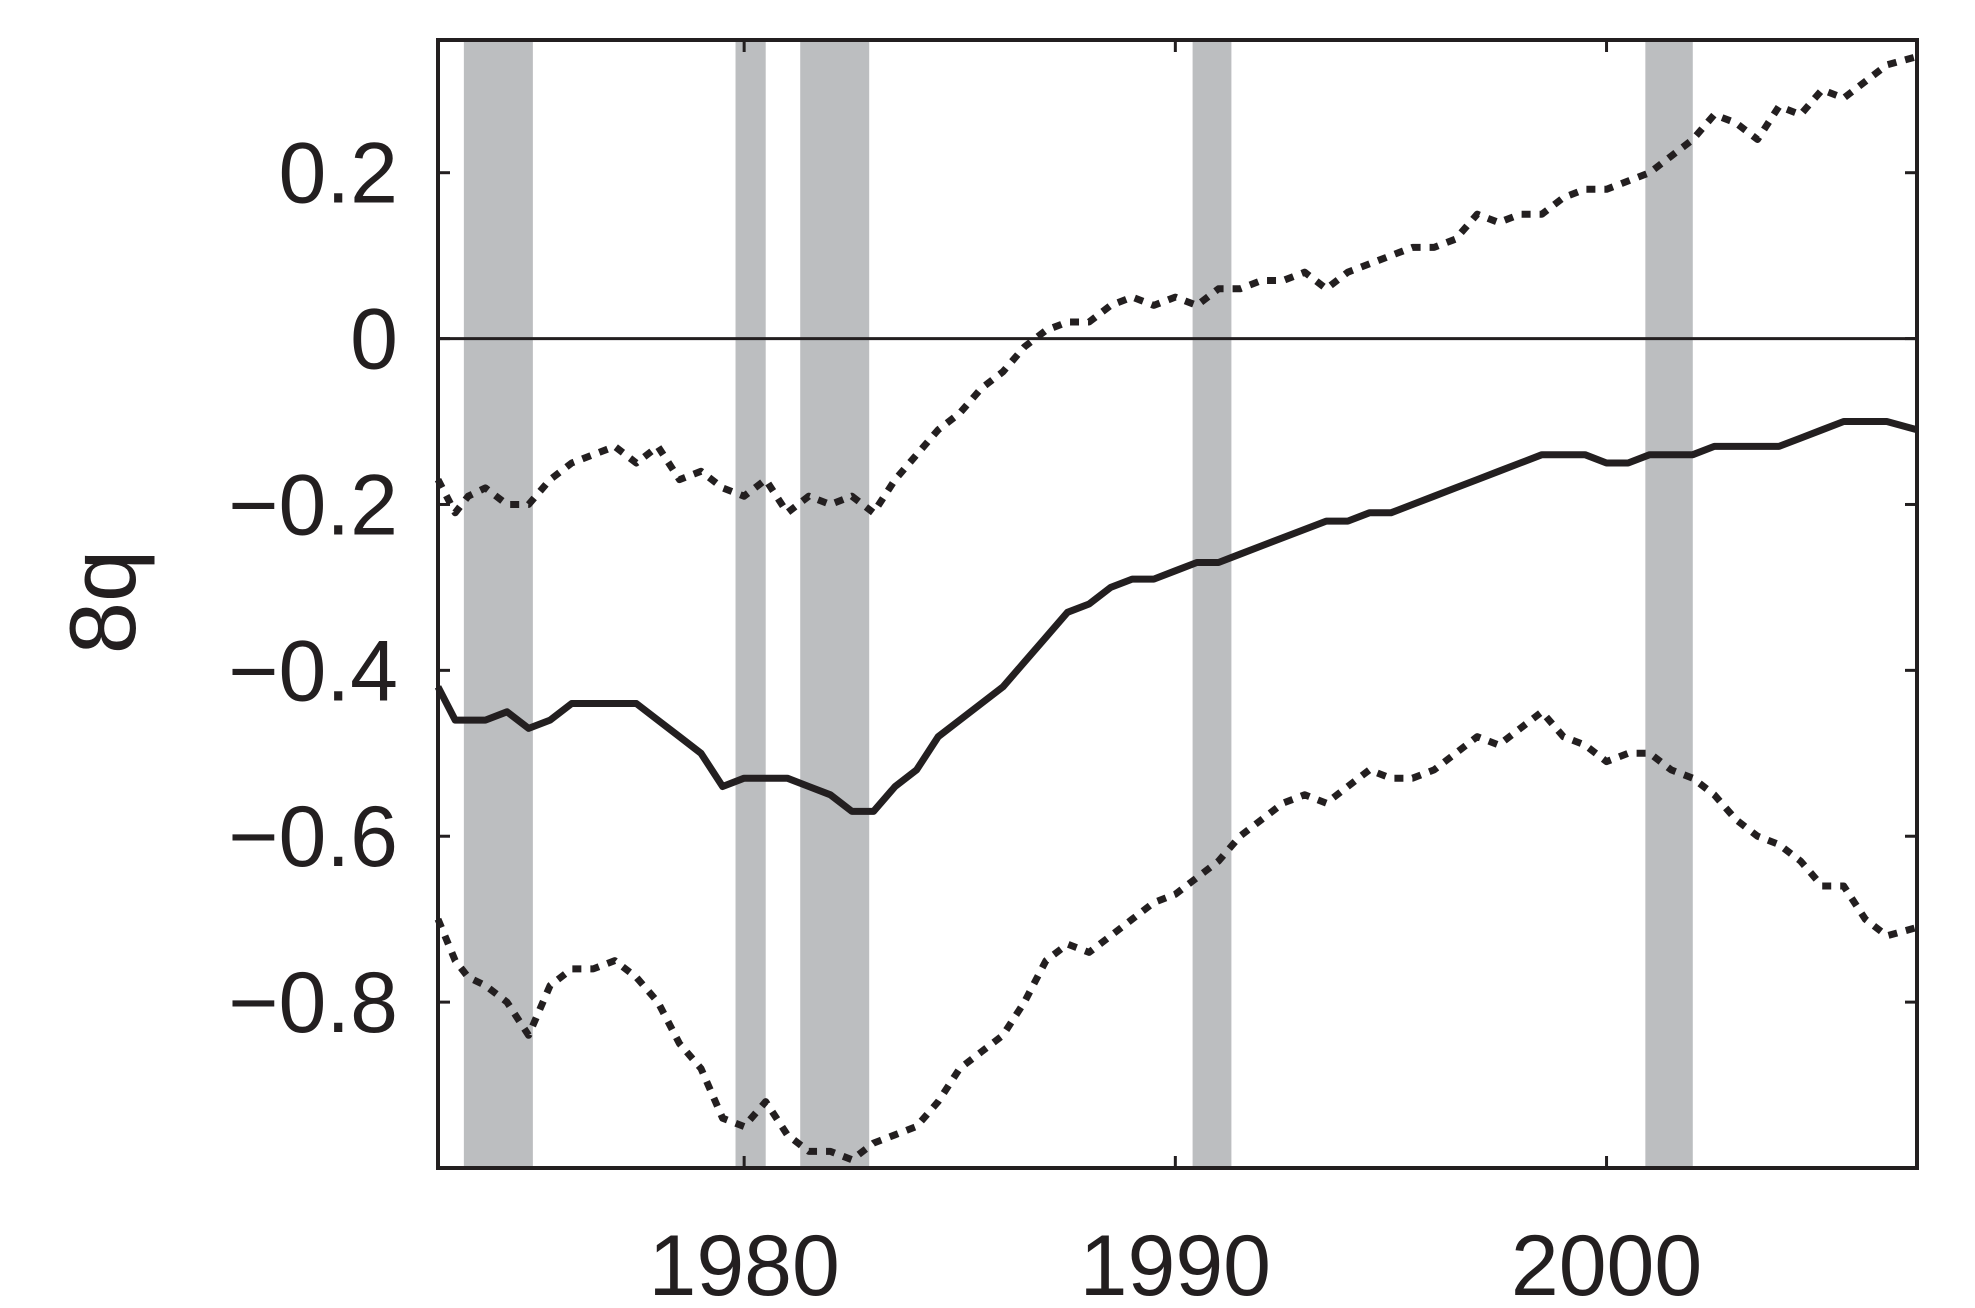 The image size is (1975, 1308). I want to click on y-tick-label: 0.2, so click(338, 174).